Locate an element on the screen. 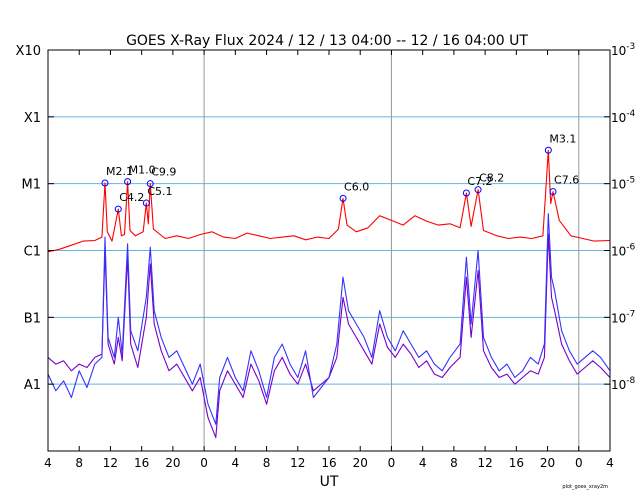  flare-label: C7.2 is located at coordinates (479, 181).